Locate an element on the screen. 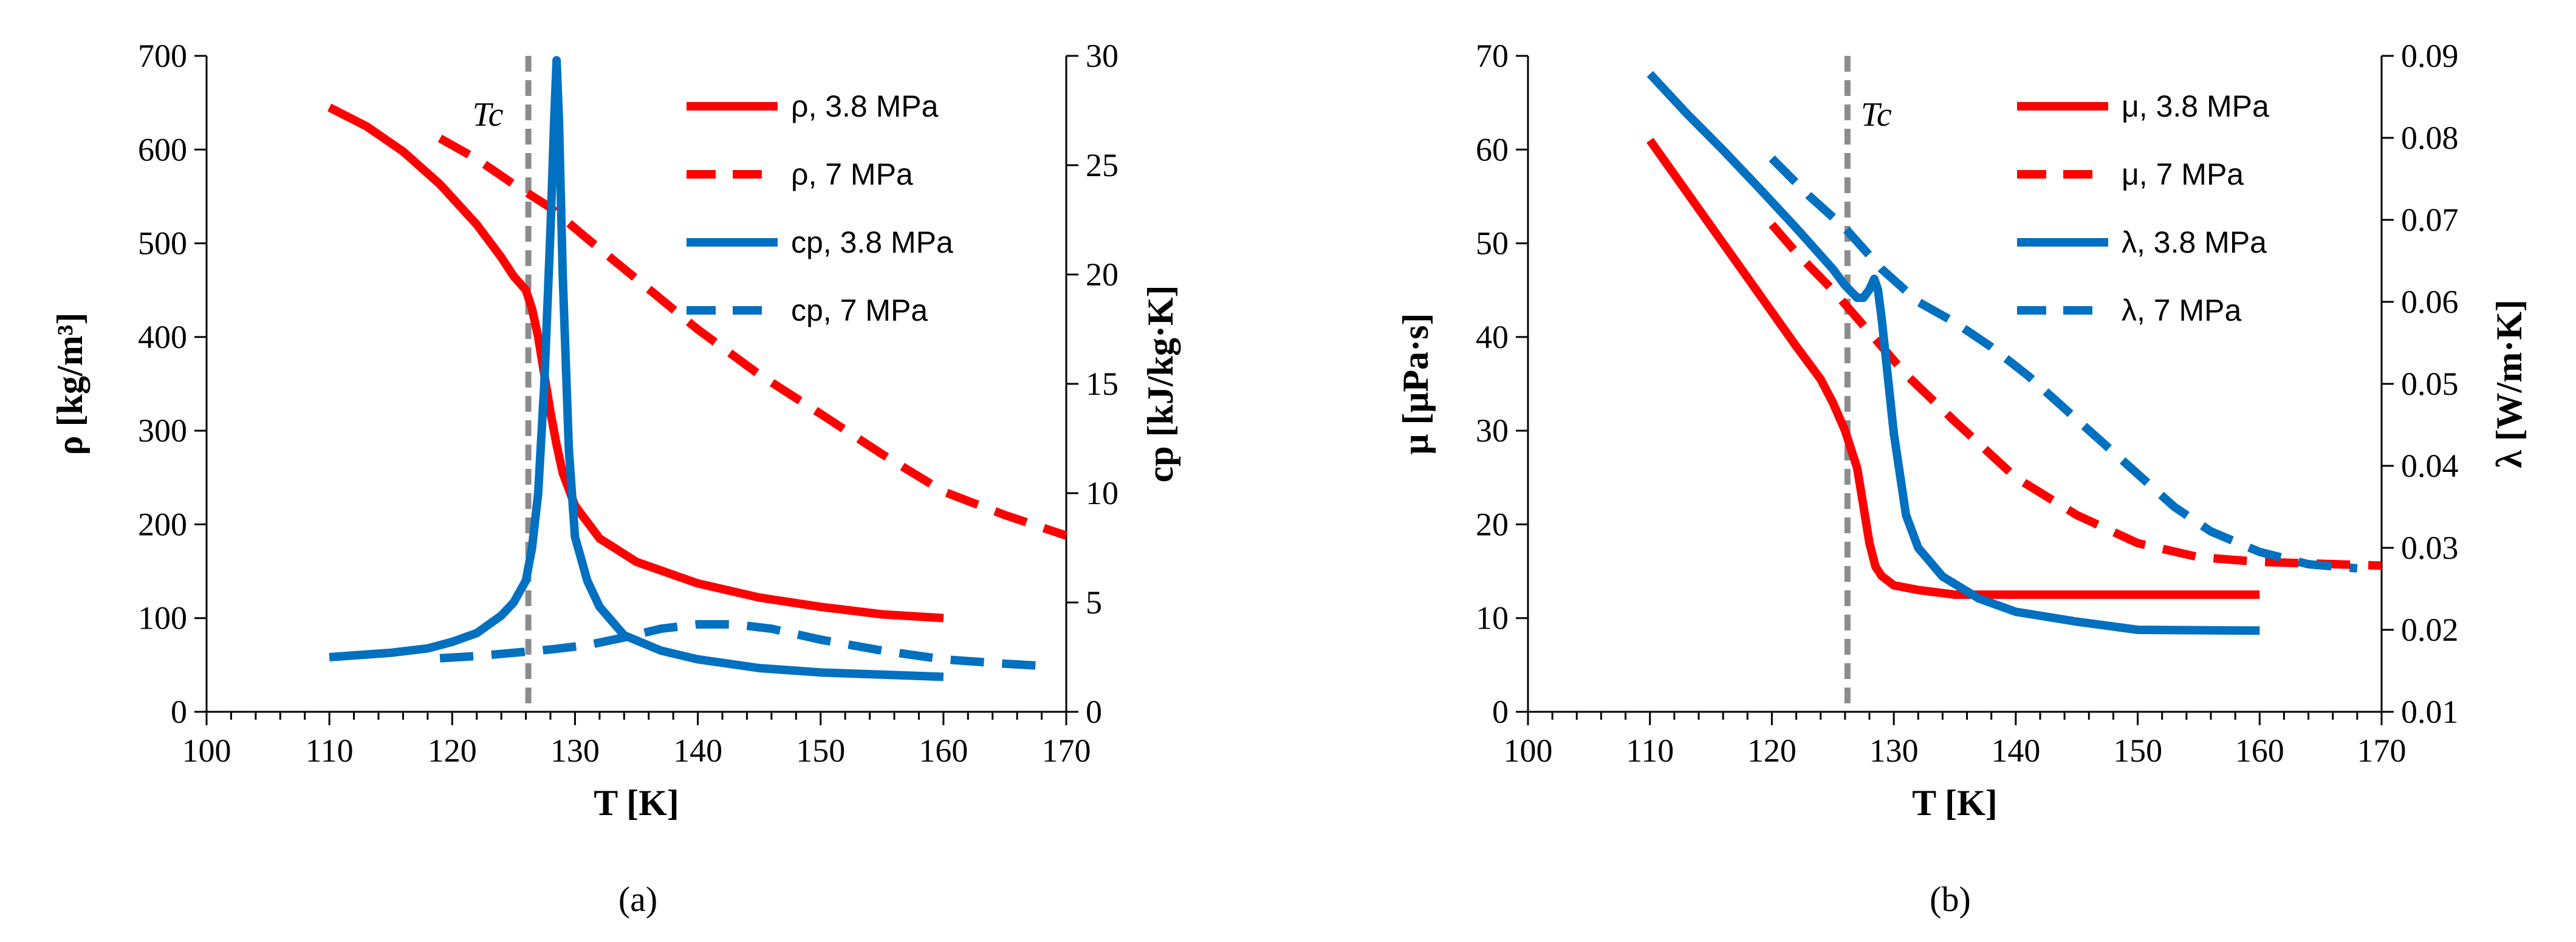  y-axis-title-right: λ [W/m·K] is located at coordinates (2509, 383).